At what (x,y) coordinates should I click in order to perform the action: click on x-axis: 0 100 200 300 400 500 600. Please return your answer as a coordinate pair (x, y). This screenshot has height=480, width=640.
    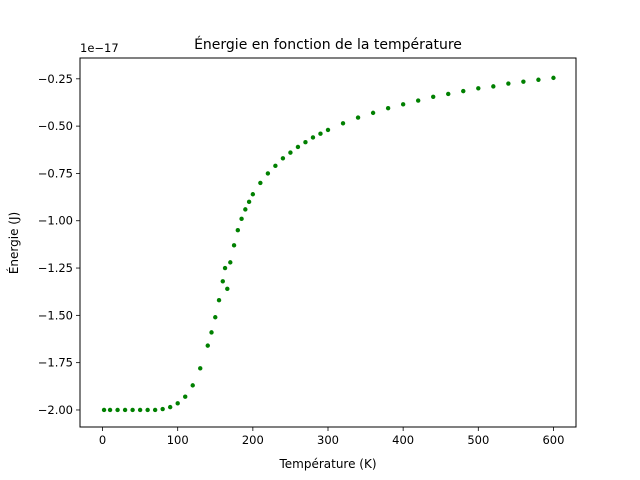
    Looking at the image, I should click on (331, 437).